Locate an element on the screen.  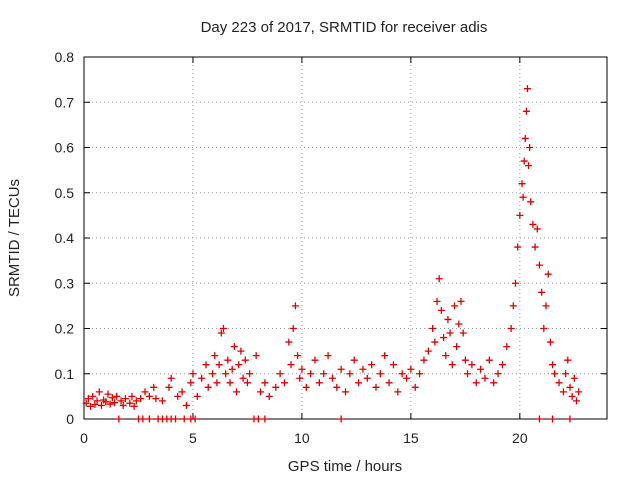
x-tick-label: 5 is located at coordinates (193, 438).